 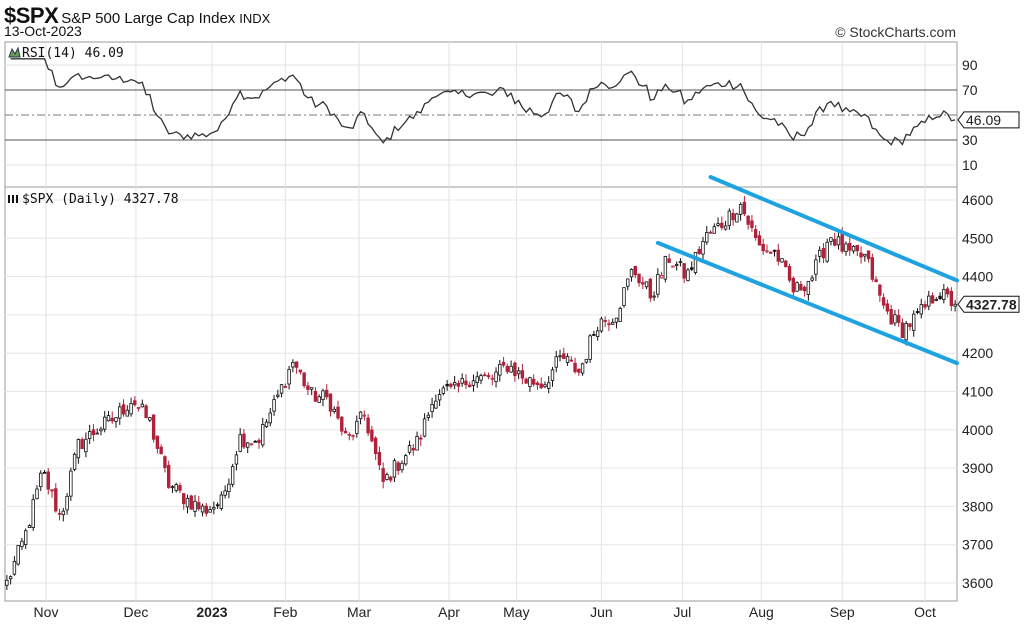 I want to click on price-panel-title: $SPX (Daily) 4327.78, so click(x=100, y=199).